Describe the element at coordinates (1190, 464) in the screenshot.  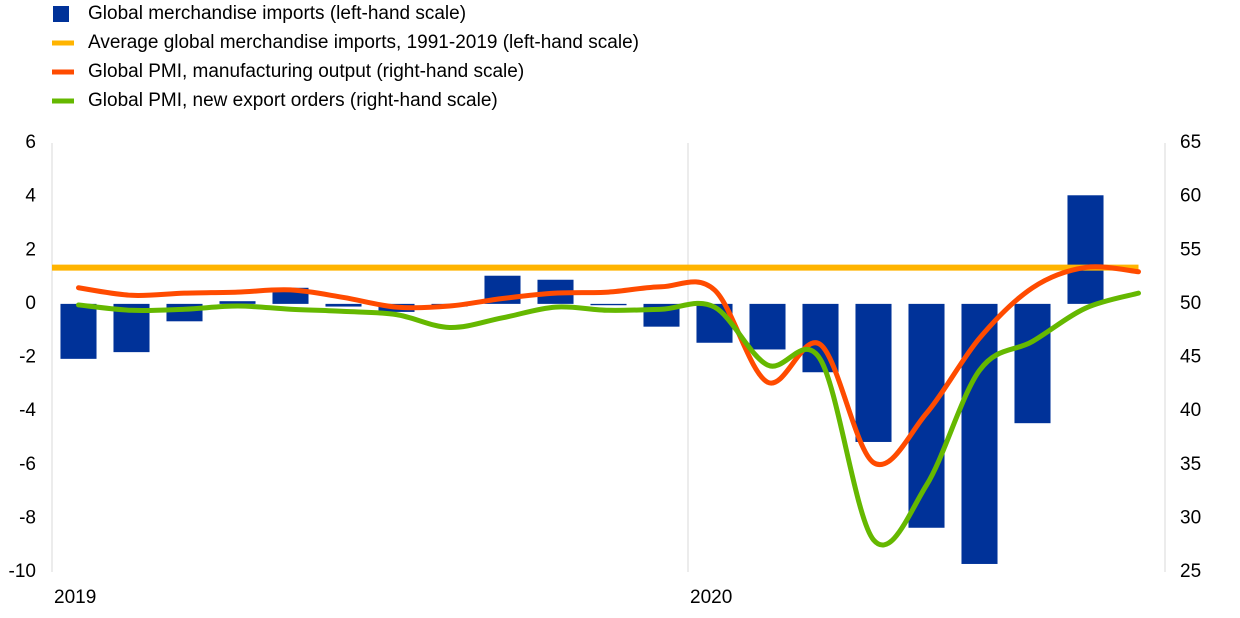
I see `y2-tick-label: 35` at that location.